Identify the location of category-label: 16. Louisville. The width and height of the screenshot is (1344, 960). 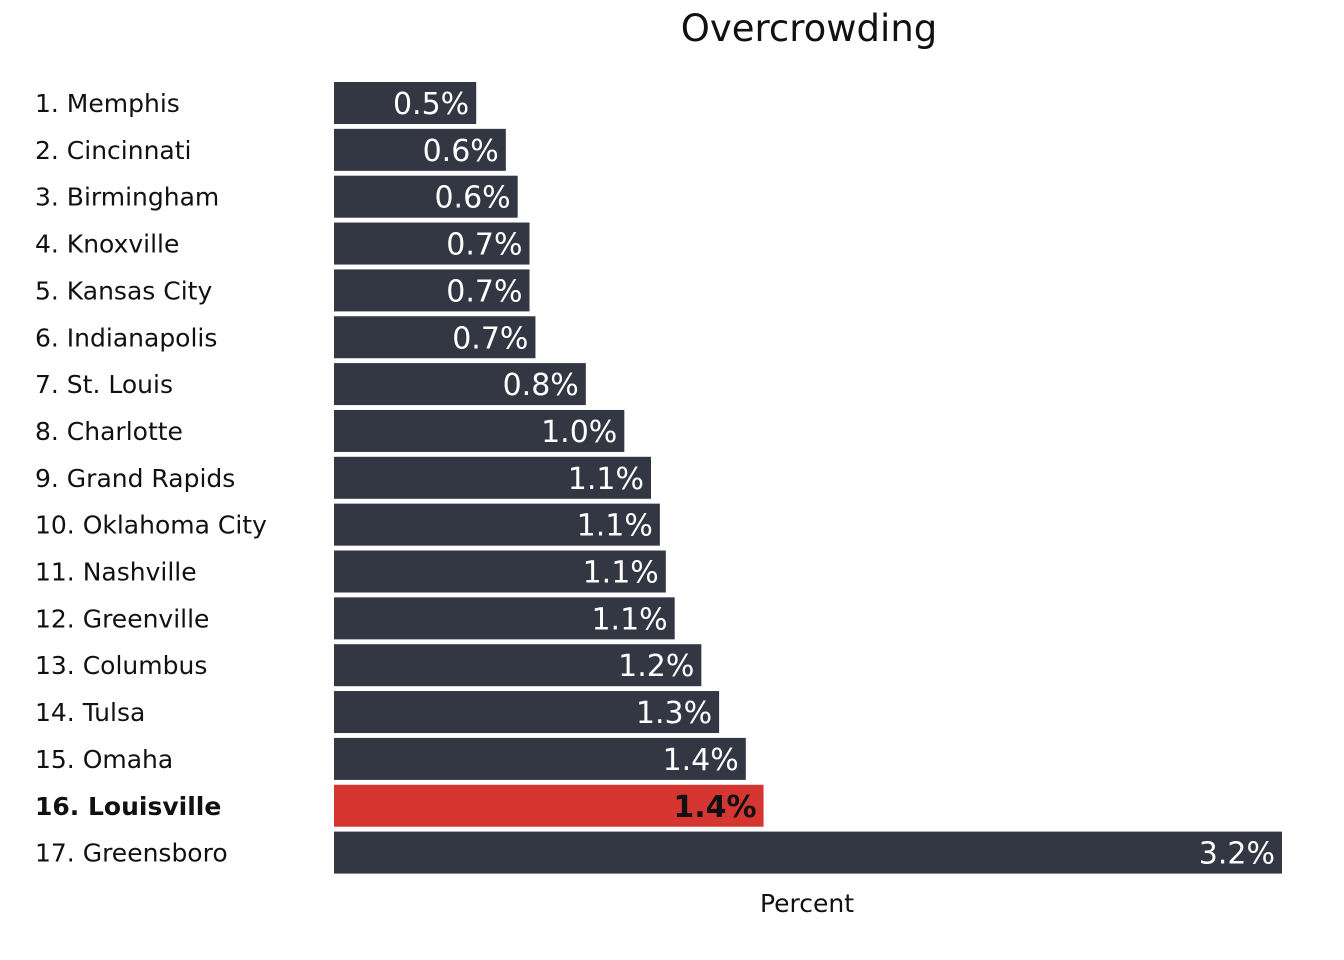
(128, 806).